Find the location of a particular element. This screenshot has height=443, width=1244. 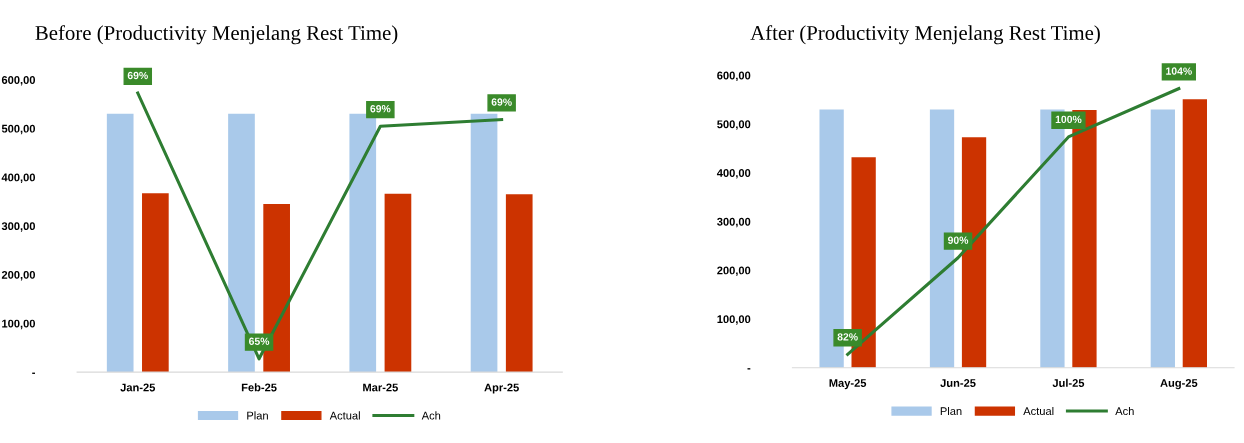

data-label: 100% is located at coordinates (1068, 119).